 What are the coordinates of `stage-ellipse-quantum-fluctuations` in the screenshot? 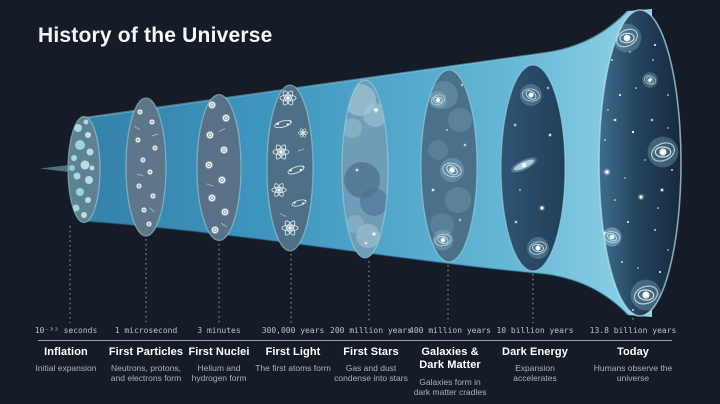 It's located at (84, 169).